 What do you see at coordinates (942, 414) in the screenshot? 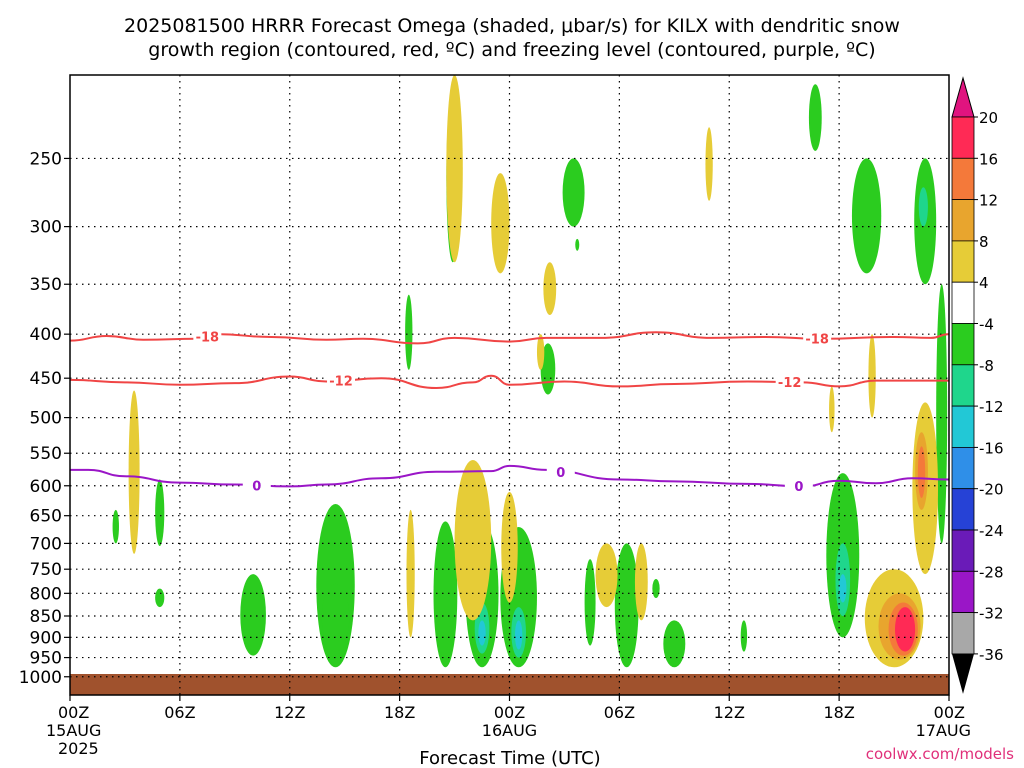
I see `omega-cell--4-23` at bounding box center [942, 414].